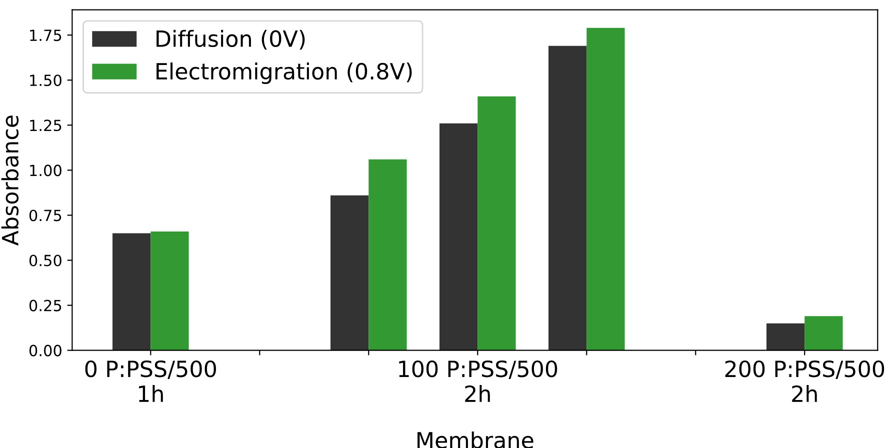  What do you see at coordinates (284, 73) in the screenshot?
I see `legend-label: Electromigration (0.8V)` at bounding box center [284, 73].